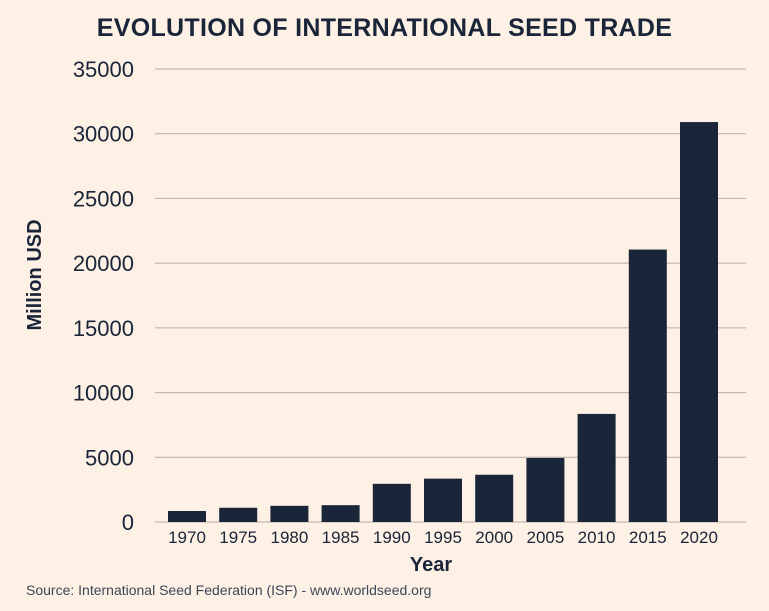 The height and width of the screenshot is (611, 769). What do you see at coordinates (187, 516) in the screenshot?
I see `bar-1970` at bounding box center [187, 516].